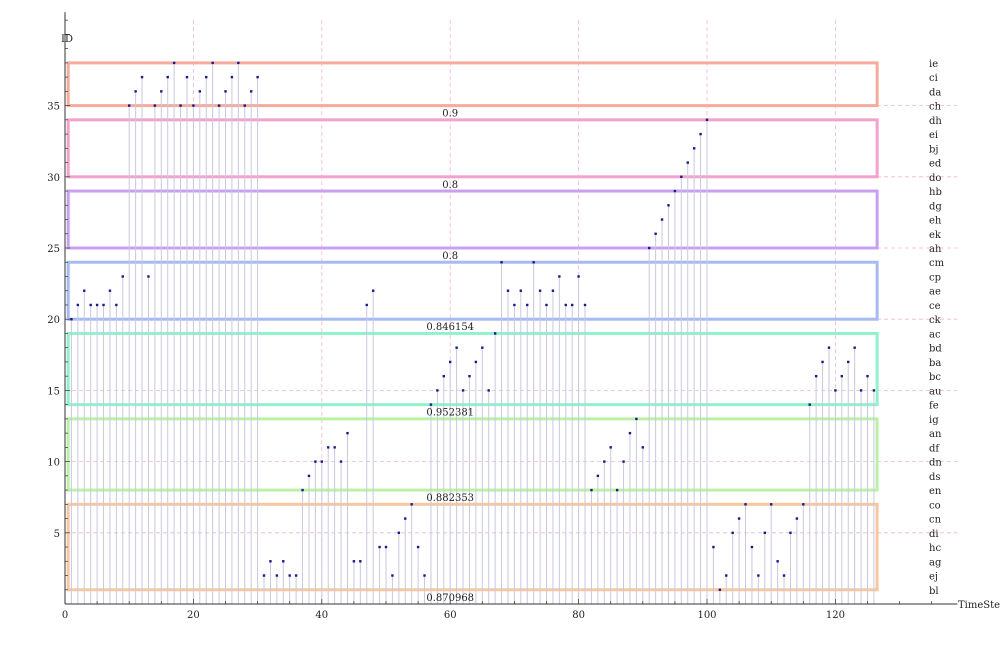  Describe the element at coordinates (57, 534) in the screenshot. I see `y-tick-label: 5` at that location.